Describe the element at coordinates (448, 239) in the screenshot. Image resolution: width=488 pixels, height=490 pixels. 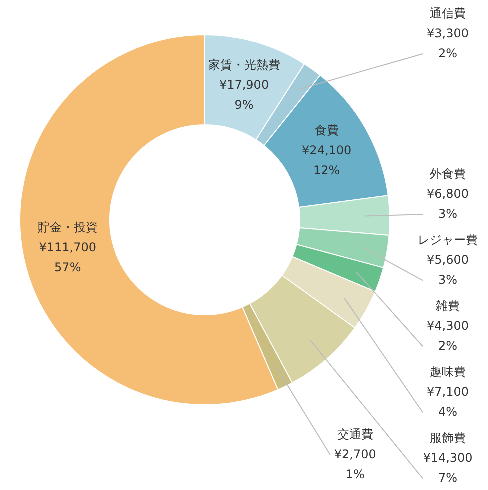
I see `slice-label: レジャー費` at that location.